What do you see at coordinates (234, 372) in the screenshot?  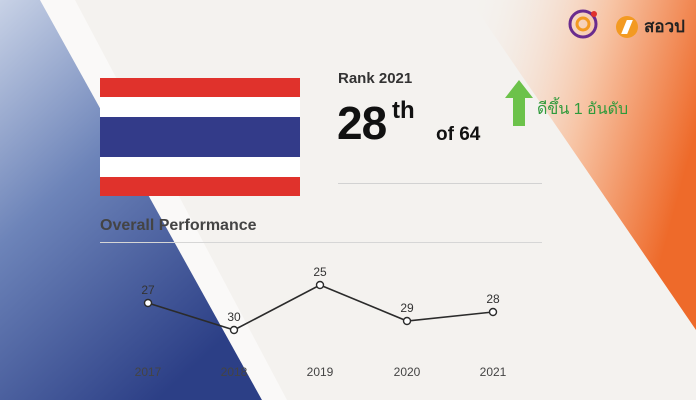 I see `x-tick-label: 2018` at bounding box center [234, 372].